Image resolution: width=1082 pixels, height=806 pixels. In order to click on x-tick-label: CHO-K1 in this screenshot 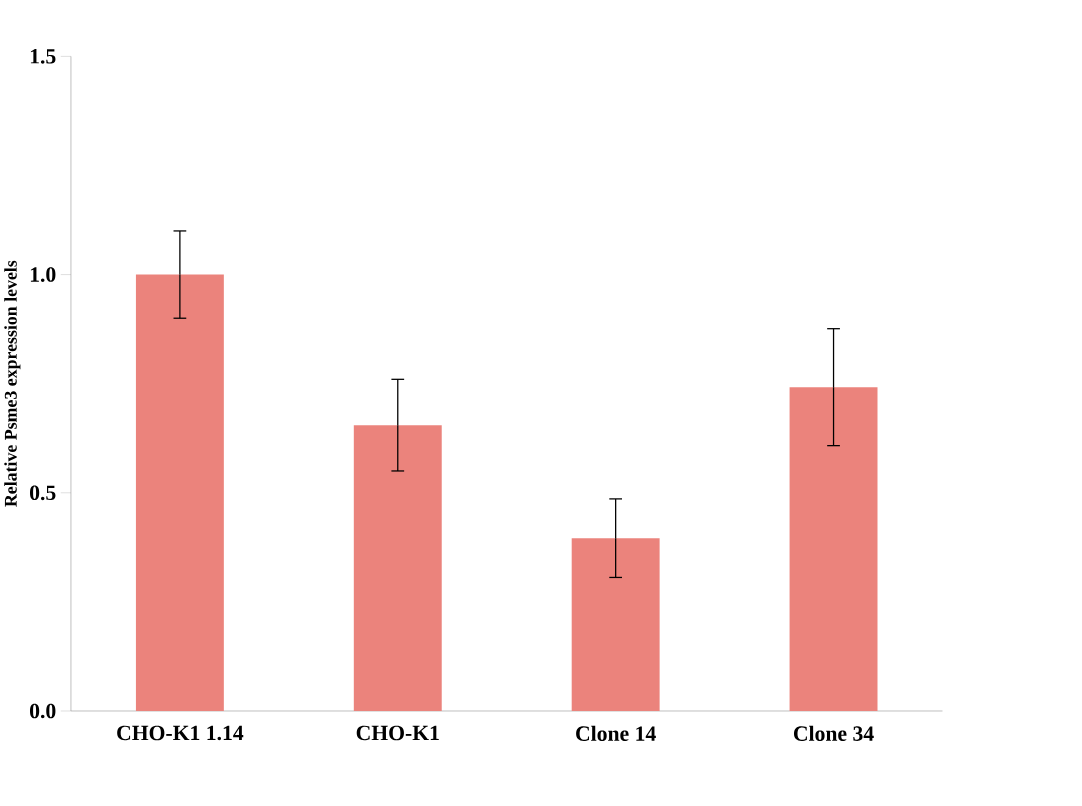, I will do `click(397, 733)`.